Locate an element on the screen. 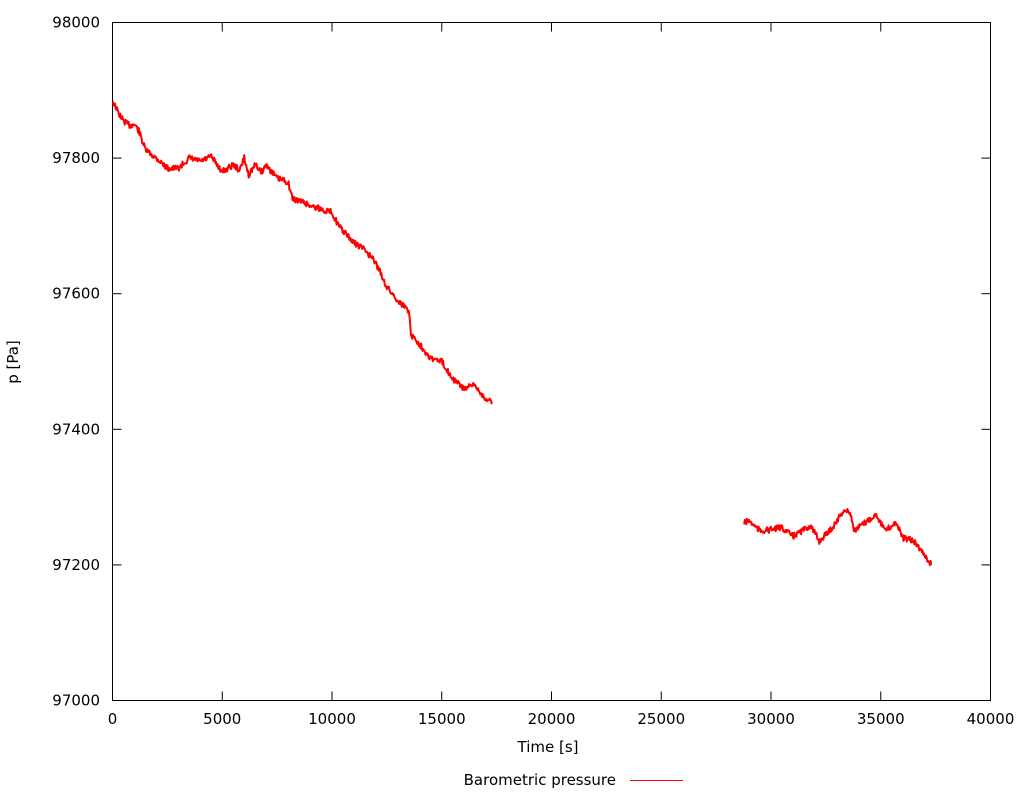 The height and width of the screenshot is (800, 1024). y-tick-label: 97800 is located at coordinates (76, 158).